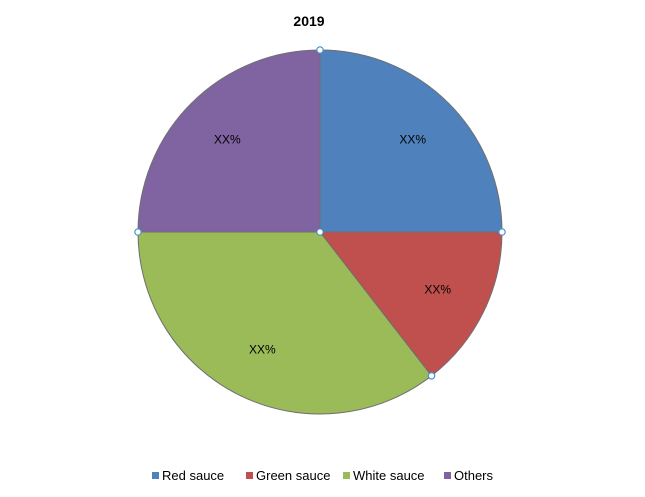 The image size is (645, 497). What do you see at coordinates (437, 290) in the screenshot?
I see `slice-label-green-sauce: XX%` at bounding box center [437, 290].